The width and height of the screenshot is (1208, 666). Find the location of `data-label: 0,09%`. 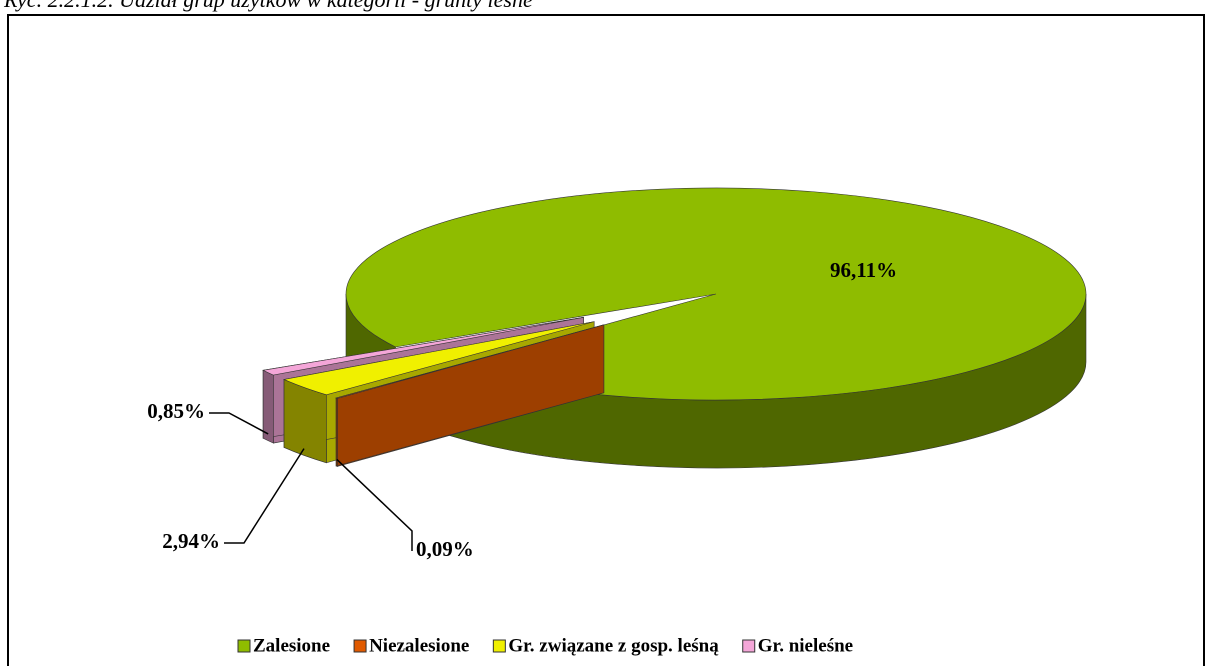

data-label: 0,09% is located at coordinates (445, 549).